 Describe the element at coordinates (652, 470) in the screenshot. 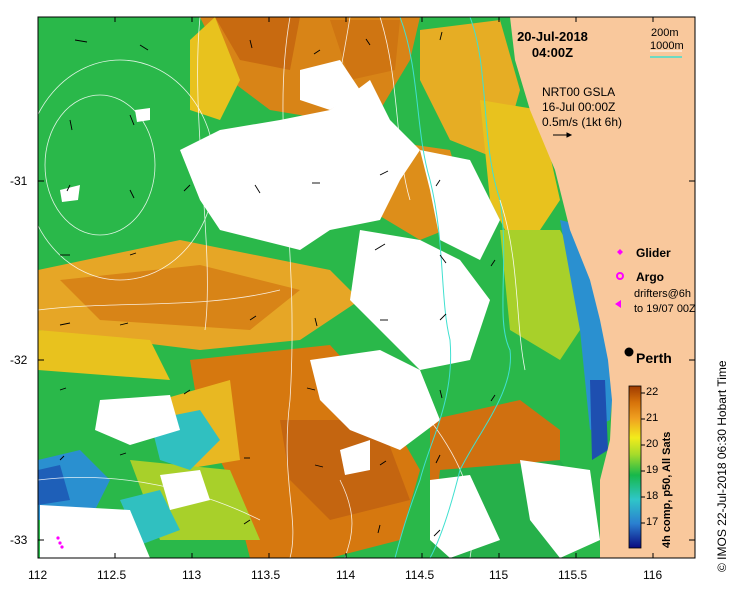

I see `colorbar-tick: 19` at that location.